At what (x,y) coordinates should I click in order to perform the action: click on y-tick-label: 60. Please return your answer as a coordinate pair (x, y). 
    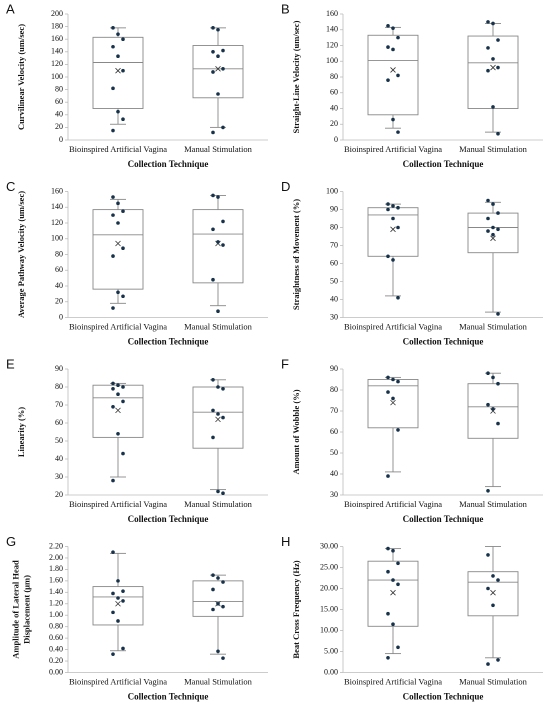
    Looking at the image, I should click on (59, 101).